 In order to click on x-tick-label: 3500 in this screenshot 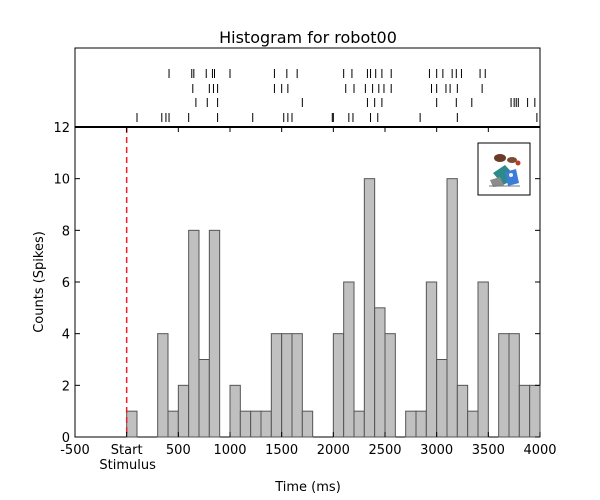, I will do `click(488, 450)`.